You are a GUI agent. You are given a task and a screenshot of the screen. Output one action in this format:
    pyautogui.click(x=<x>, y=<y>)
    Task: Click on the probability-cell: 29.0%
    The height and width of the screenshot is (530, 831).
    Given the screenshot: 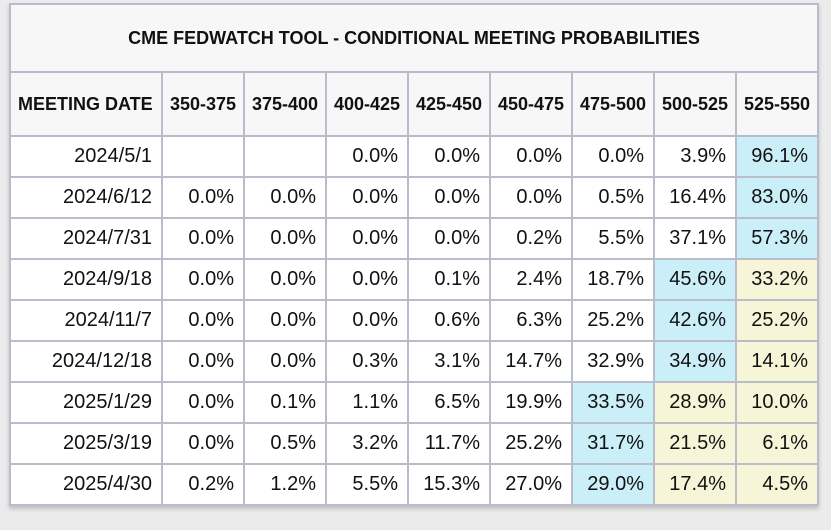 What is the action you would take?
    pyautogui.click(x=613, y=484)
    